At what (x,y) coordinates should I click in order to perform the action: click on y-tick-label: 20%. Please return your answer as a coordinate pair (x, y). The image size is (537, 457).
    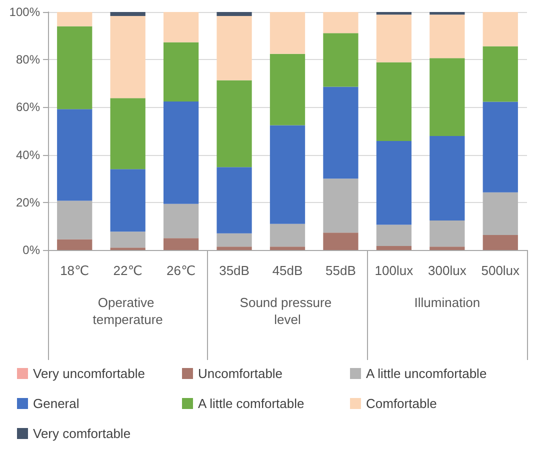
    Looking at the image, I should click on (28, 202).